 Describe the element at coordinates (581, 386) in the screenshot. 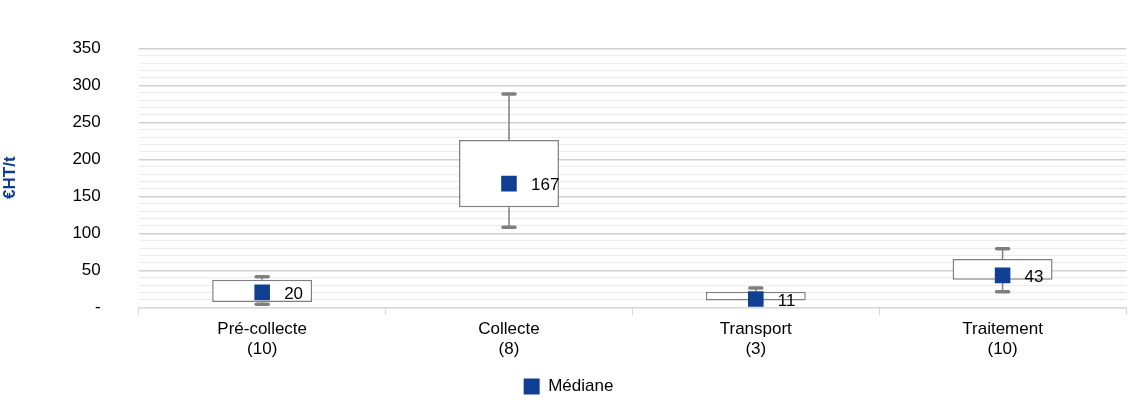

I see `legend-label: Médiane` at that location.